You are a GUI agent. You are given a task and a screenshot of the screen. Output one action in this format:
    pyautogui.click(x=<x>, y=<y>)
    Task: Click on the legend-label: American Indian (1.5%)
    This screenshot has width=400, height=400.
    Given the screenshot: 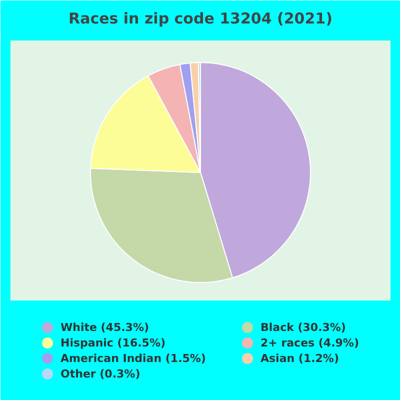 What is the action you would take?
    pyautogui.click(x=133, y=358)
    